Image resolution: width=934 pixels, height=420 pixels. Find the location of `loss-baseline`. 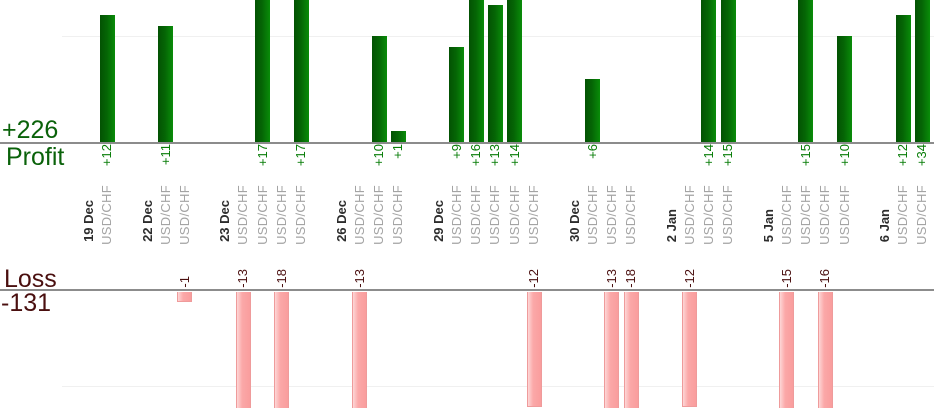

loss-baseline is located at coordinates (467, 290).